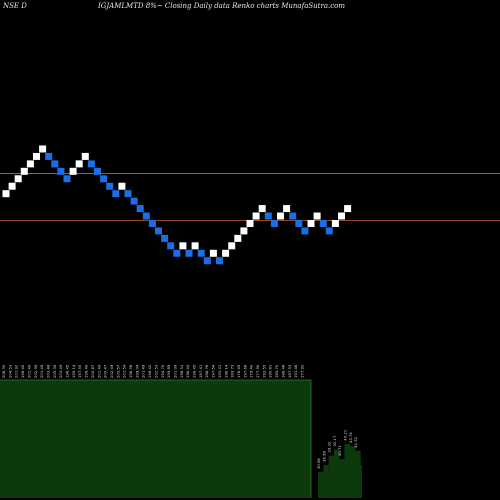  I want to click on brick-price-label: 205.39, so click(54, 371).